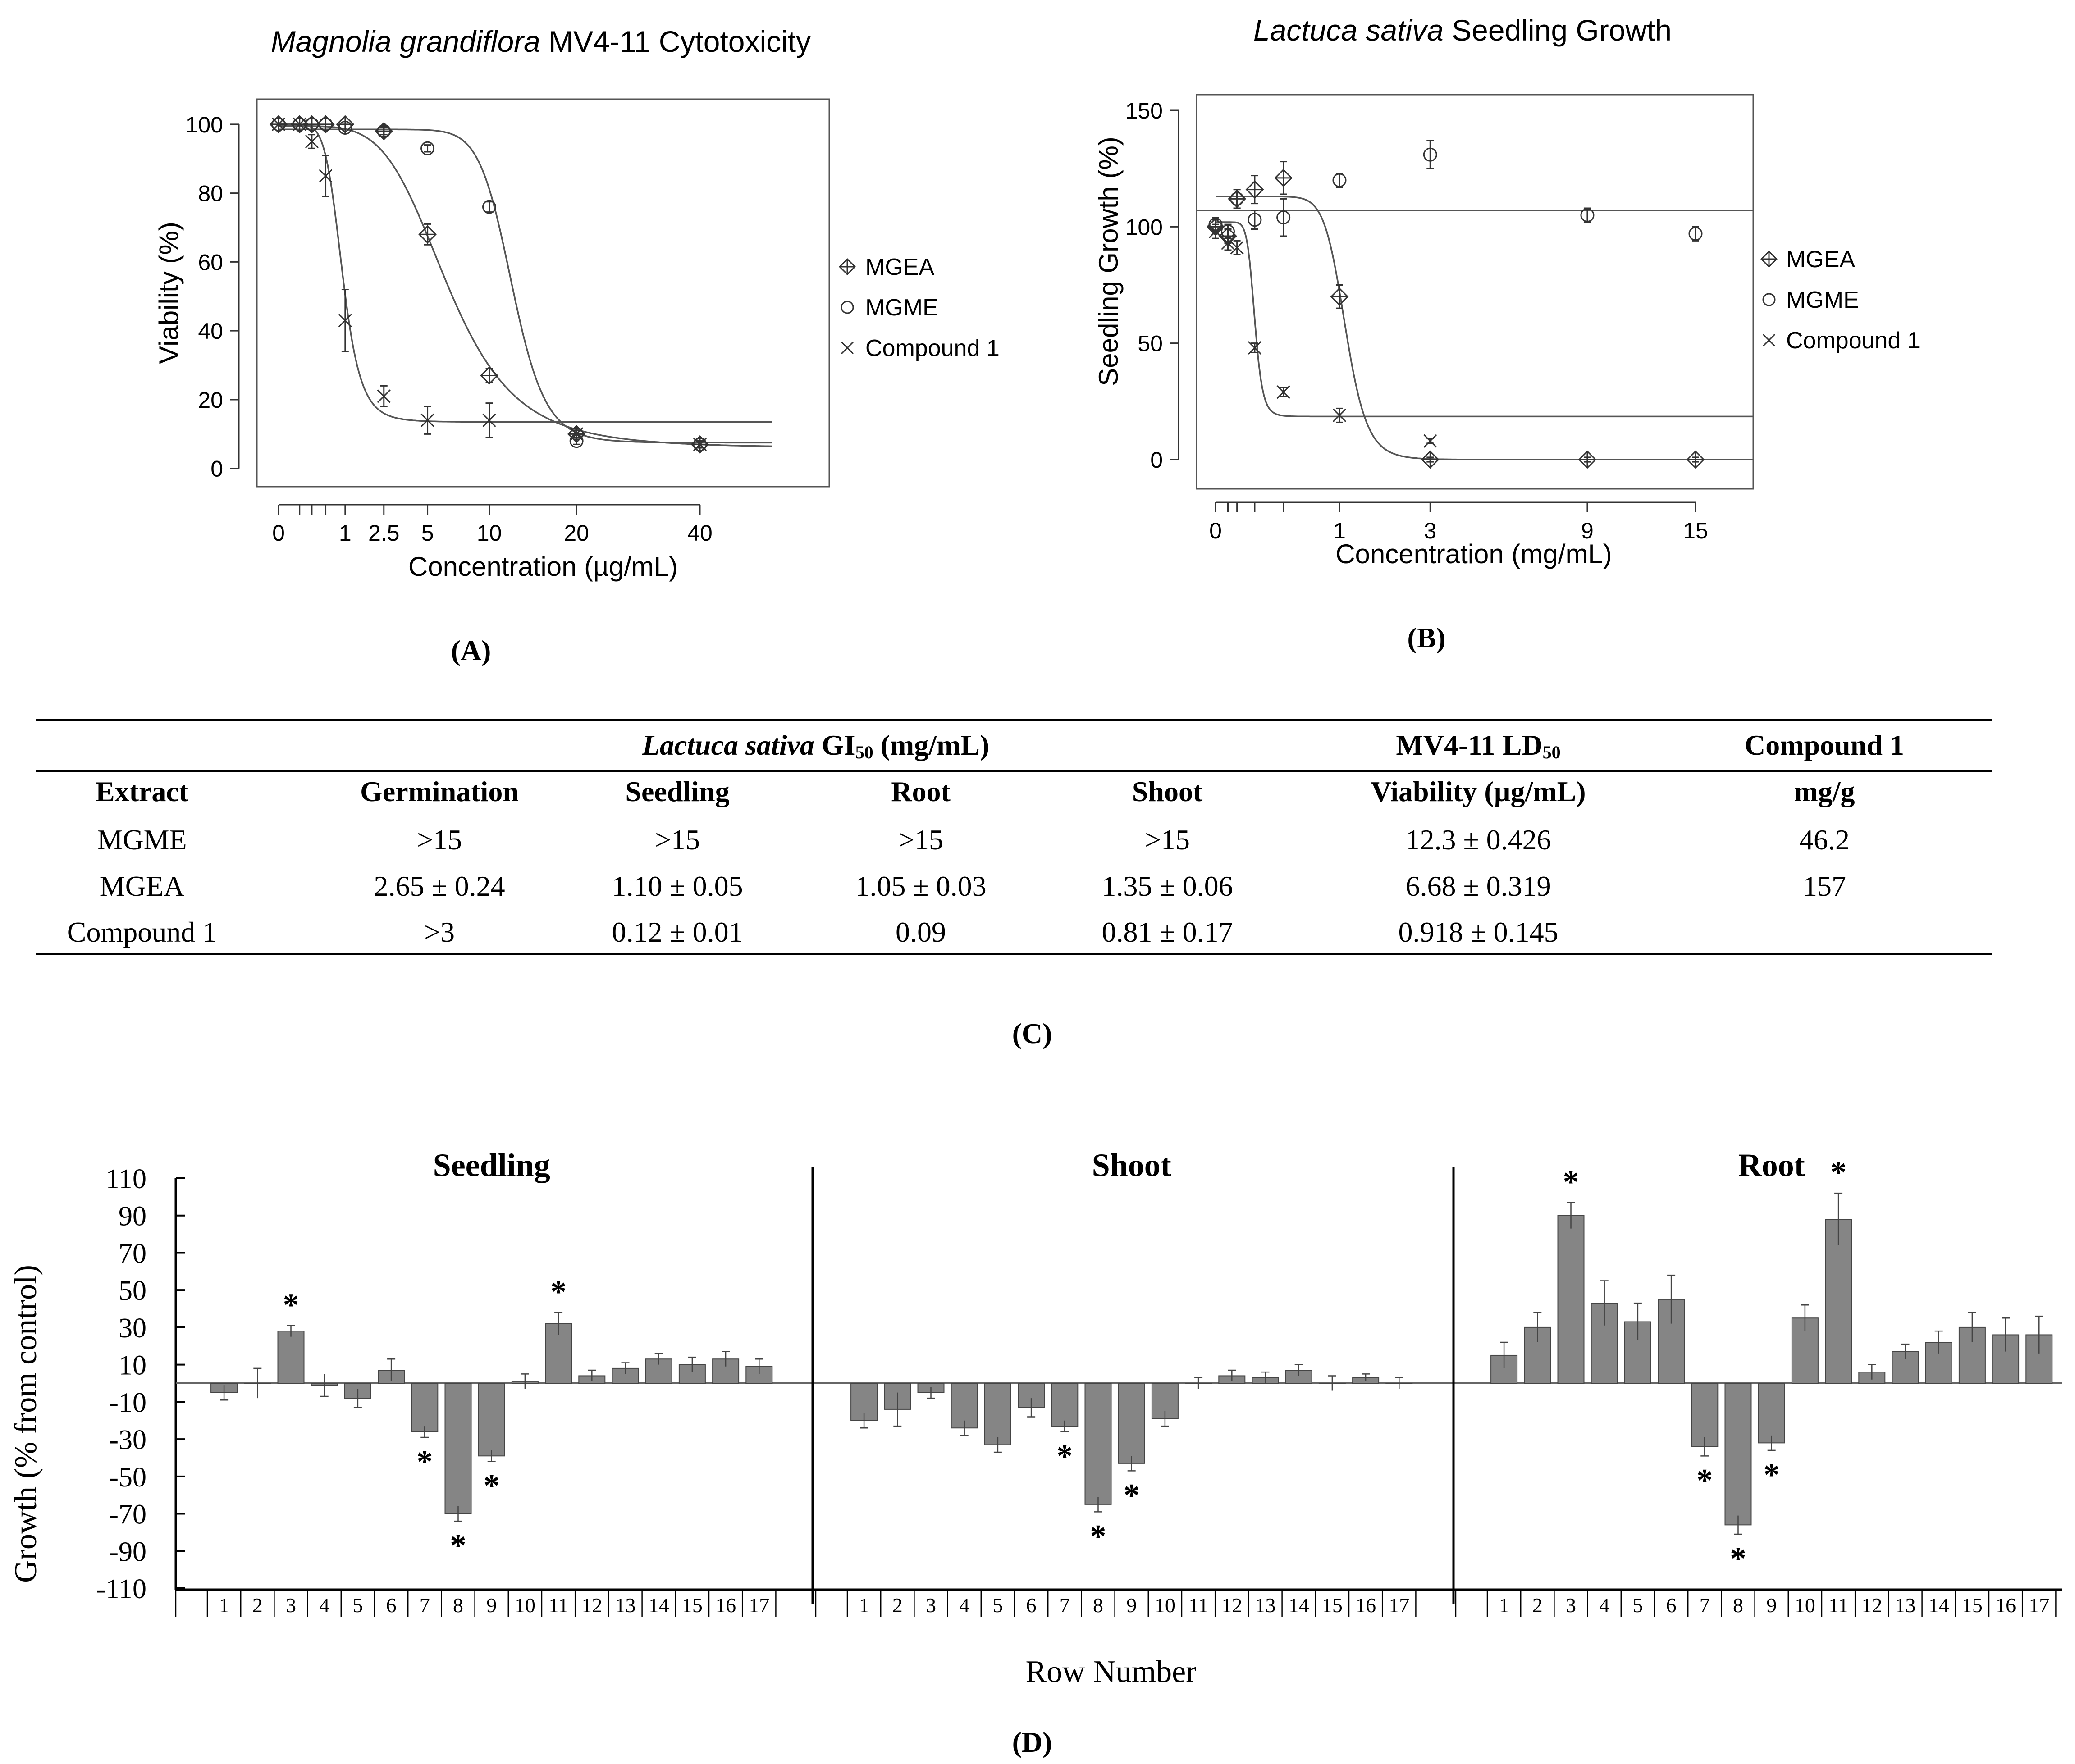 The height and width of the screenshot is (1764, 2075). What do you see at coordinates (1478, 840) in the screenshot?
I see `table-cell: 12.3 ± 0.426` at bounding box center [1478, 840].